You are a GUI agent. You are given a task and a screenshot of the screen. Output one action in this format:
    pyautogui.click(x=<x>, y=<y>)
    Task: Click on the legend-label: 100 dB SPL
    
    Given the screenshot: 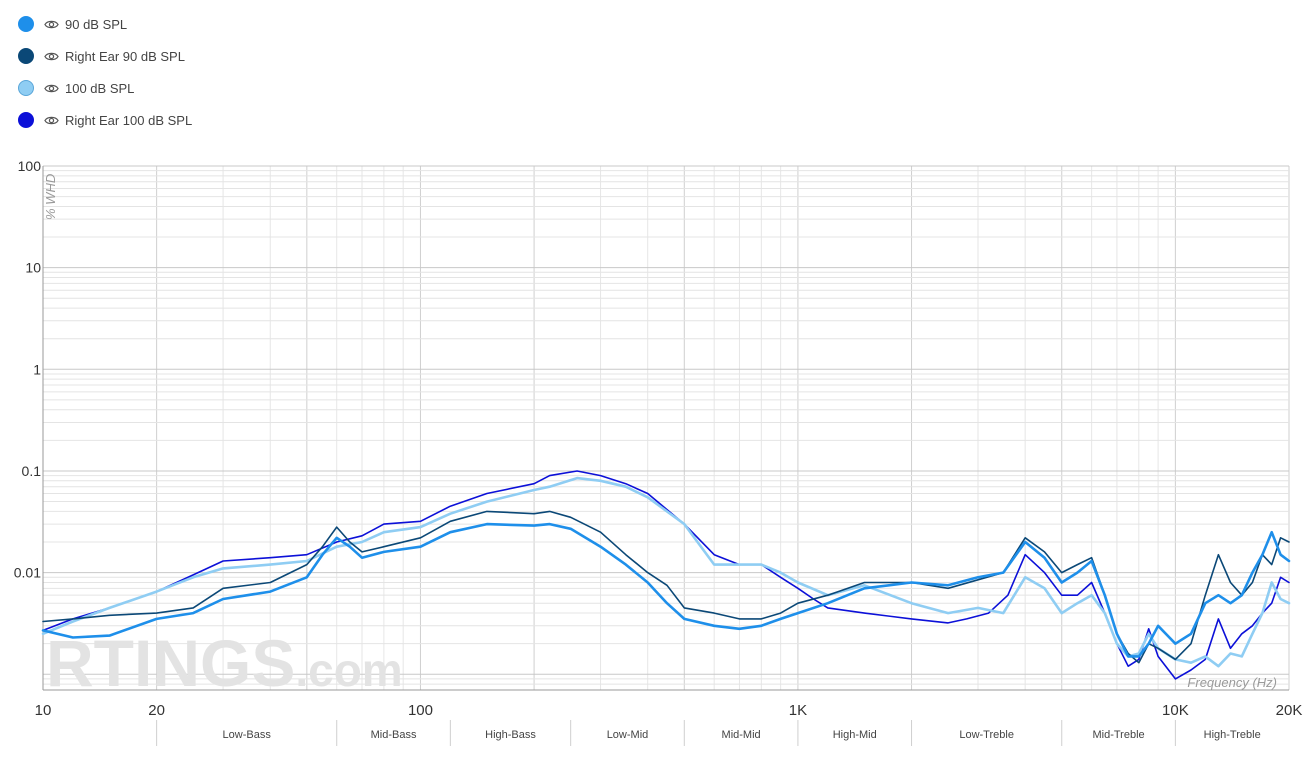 What is the action you would take?
    pyautogui.click(x=100, y=88)
    